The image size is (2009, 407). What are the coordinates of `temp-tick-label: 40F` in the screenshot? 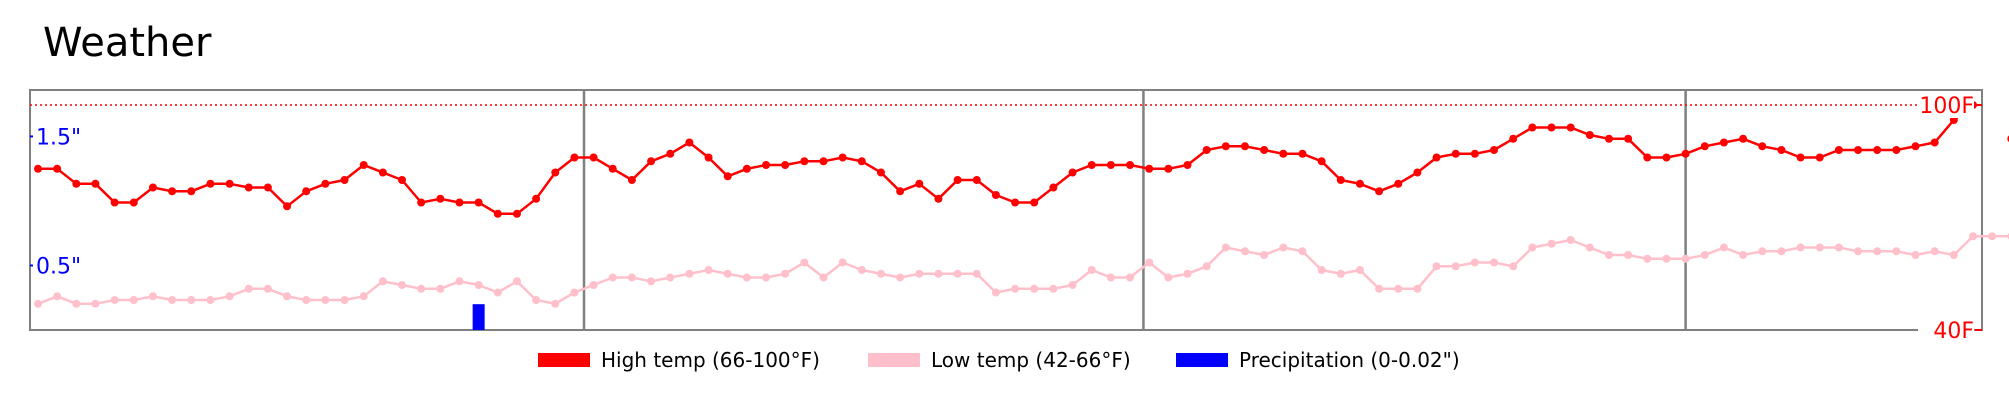 It's located at (1953, 331).